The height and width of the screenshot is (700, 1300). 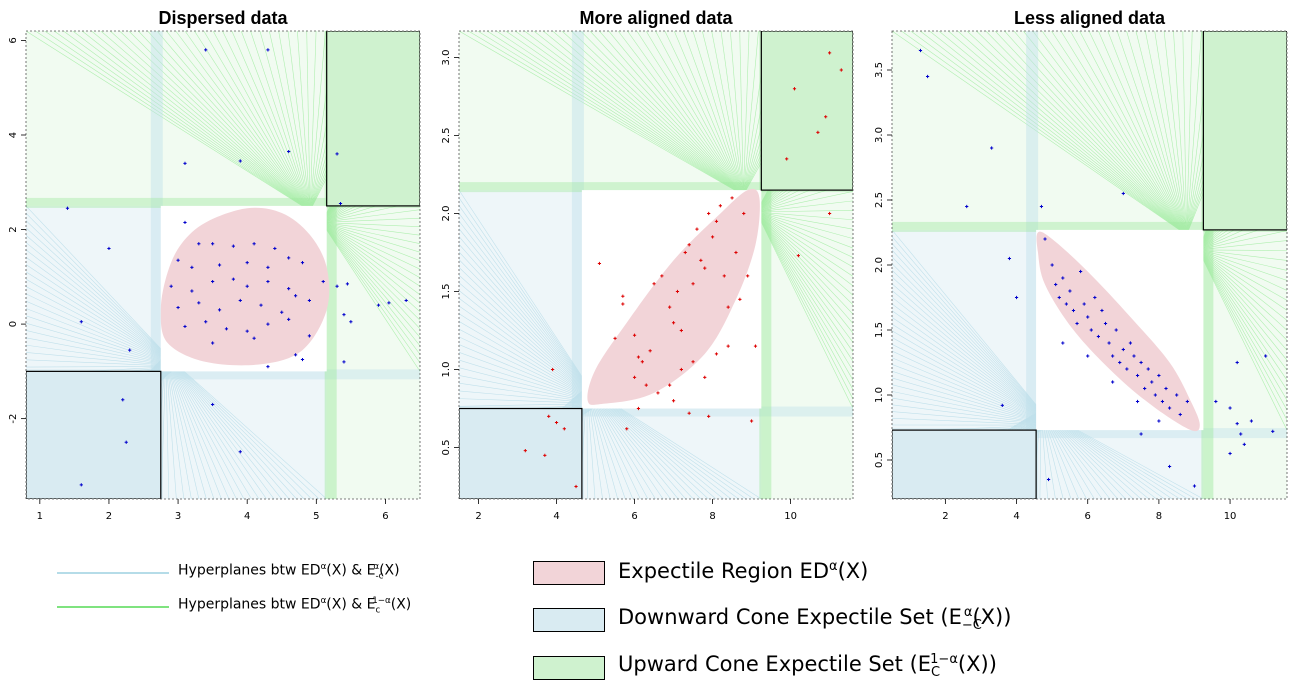 I want to click on y-tick-label: 3.5, so click(x=879, y=70).